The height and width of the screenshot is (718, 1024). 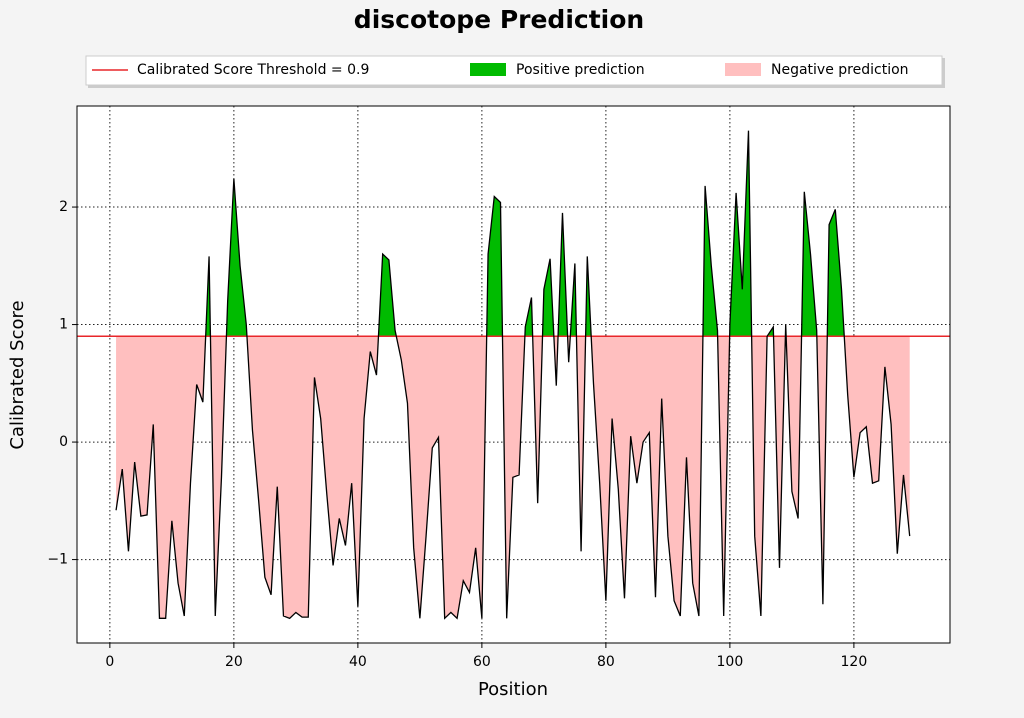 I want to click on x-tick-label: 80, so click(x=606, y=662).